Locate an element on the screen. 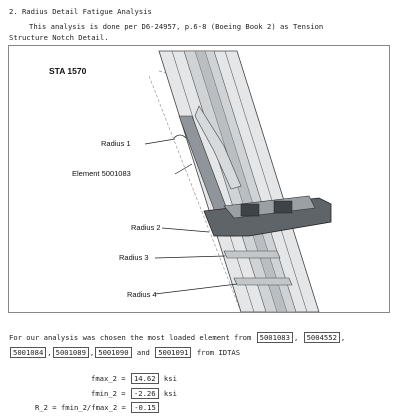  fmin-row: fmin_2 = -2.26 ksi is located at coordinates (134, 393).